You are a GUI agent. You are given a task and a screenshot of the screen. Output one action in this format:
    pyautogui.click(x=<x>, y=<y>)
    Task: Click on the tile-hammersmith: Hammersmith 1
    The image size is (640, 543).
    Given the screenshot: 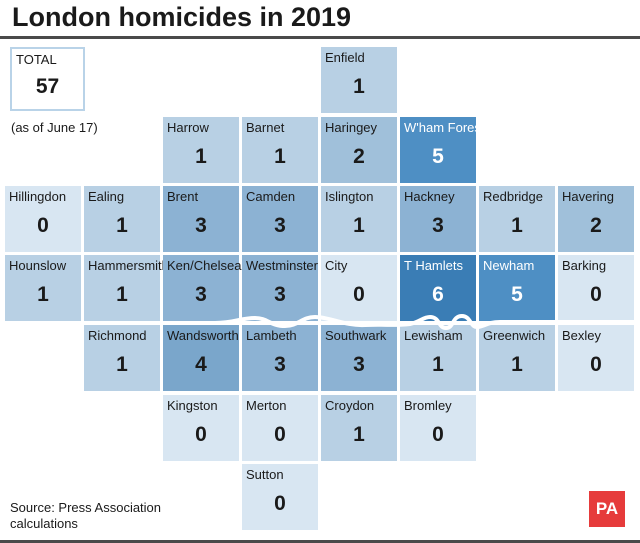 What is the action you would take?
    pyautogui.click(x=126, y=288)
    